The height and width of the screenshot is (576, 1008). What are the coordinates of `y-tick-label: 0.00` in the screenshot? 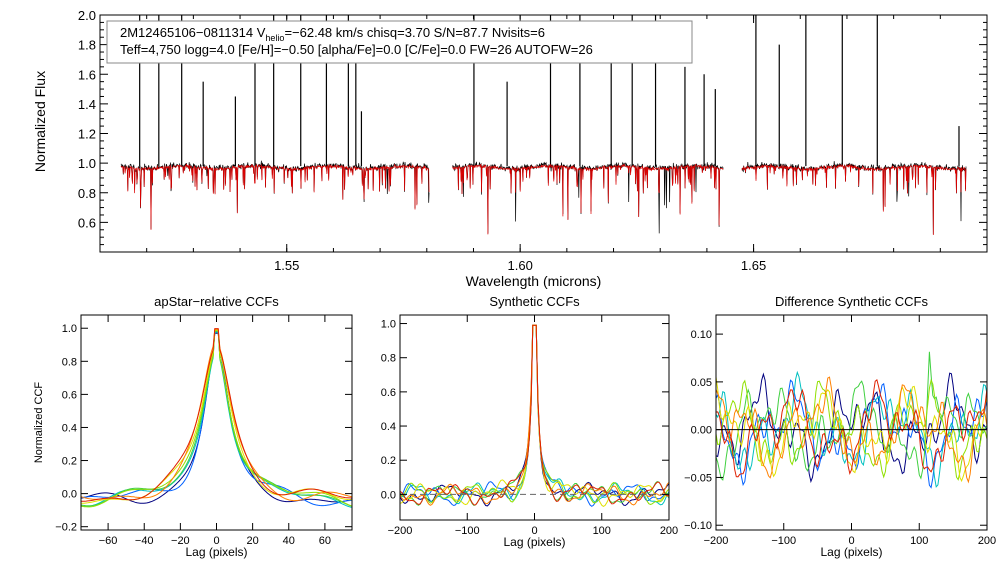 It's located at (701, 431).